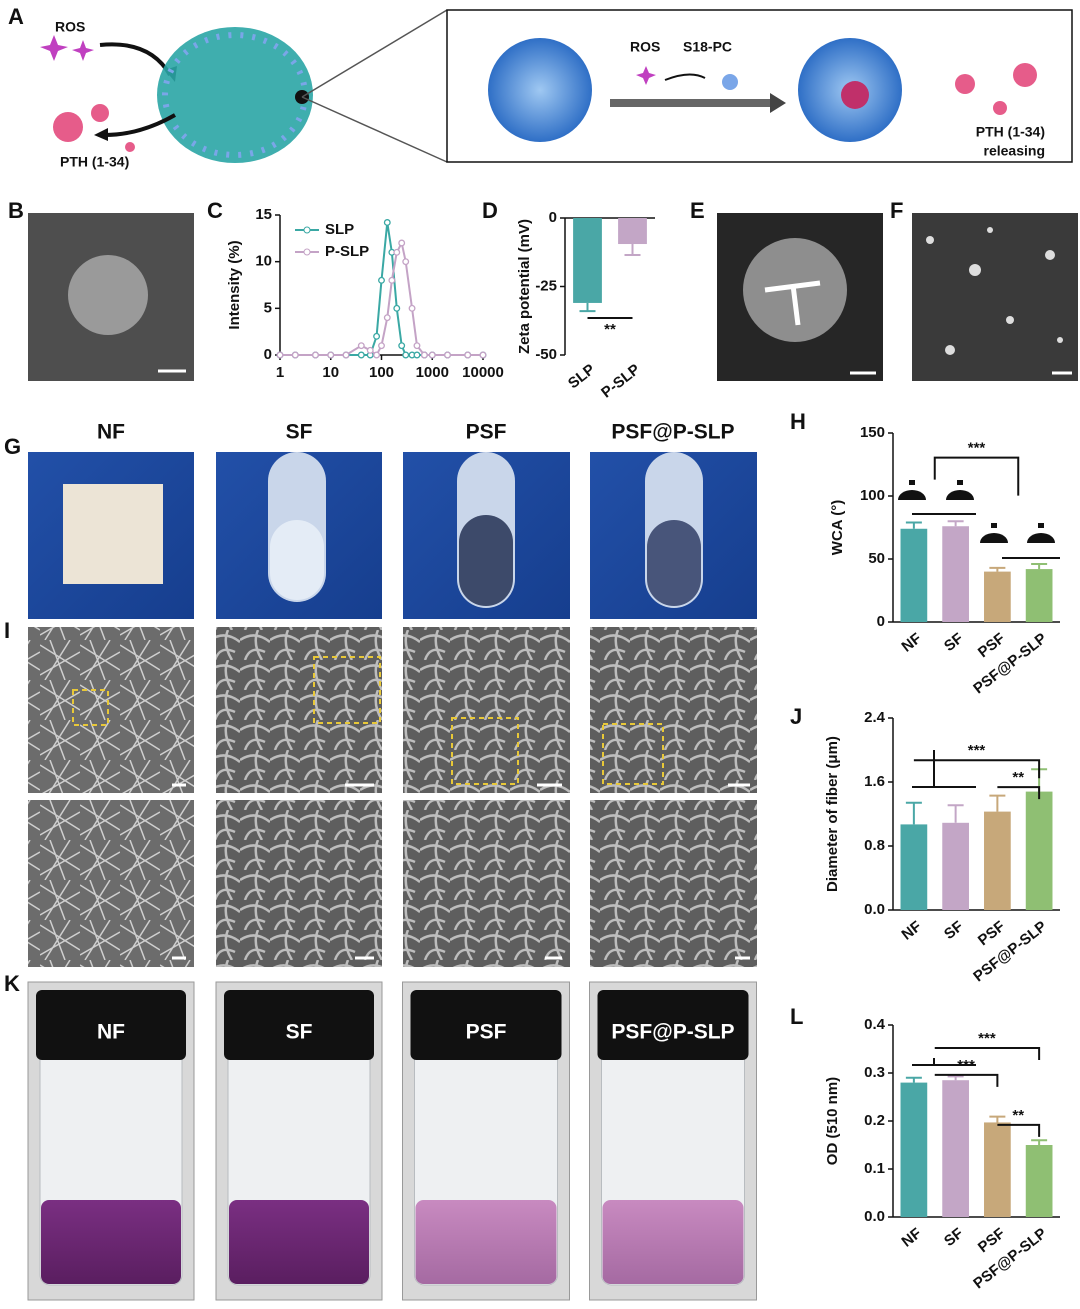 This screenshot has height=1309, width=1080. I want to click on vial-label: NF, so click(111, 1032).